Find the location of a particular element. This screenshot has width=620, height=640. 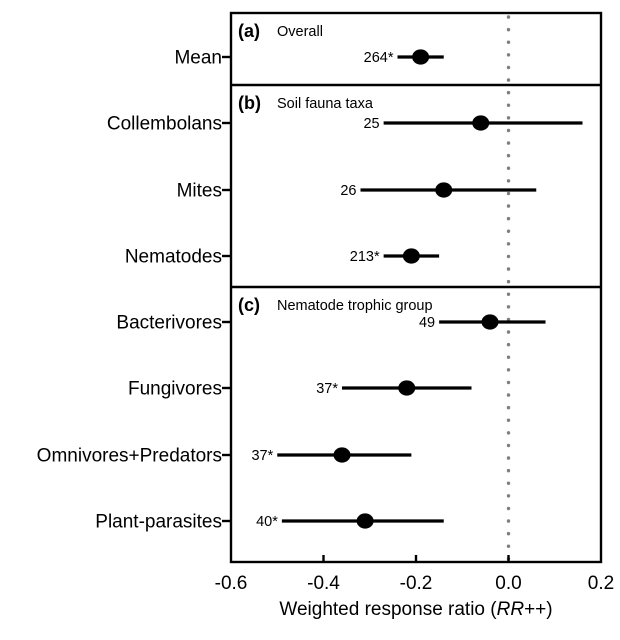

panel-title-nematode-trophic-group: Nematode trophic group is located at coordinates (355, 306).